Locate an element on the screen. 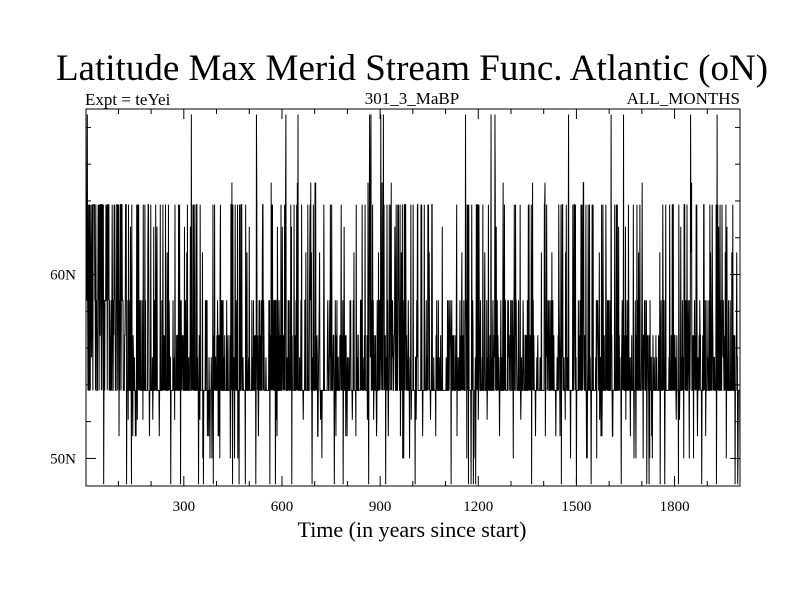 The width and height of the screenshot is (800, 600). x-tick-label: 1500 is located at coordinates (576, 507).